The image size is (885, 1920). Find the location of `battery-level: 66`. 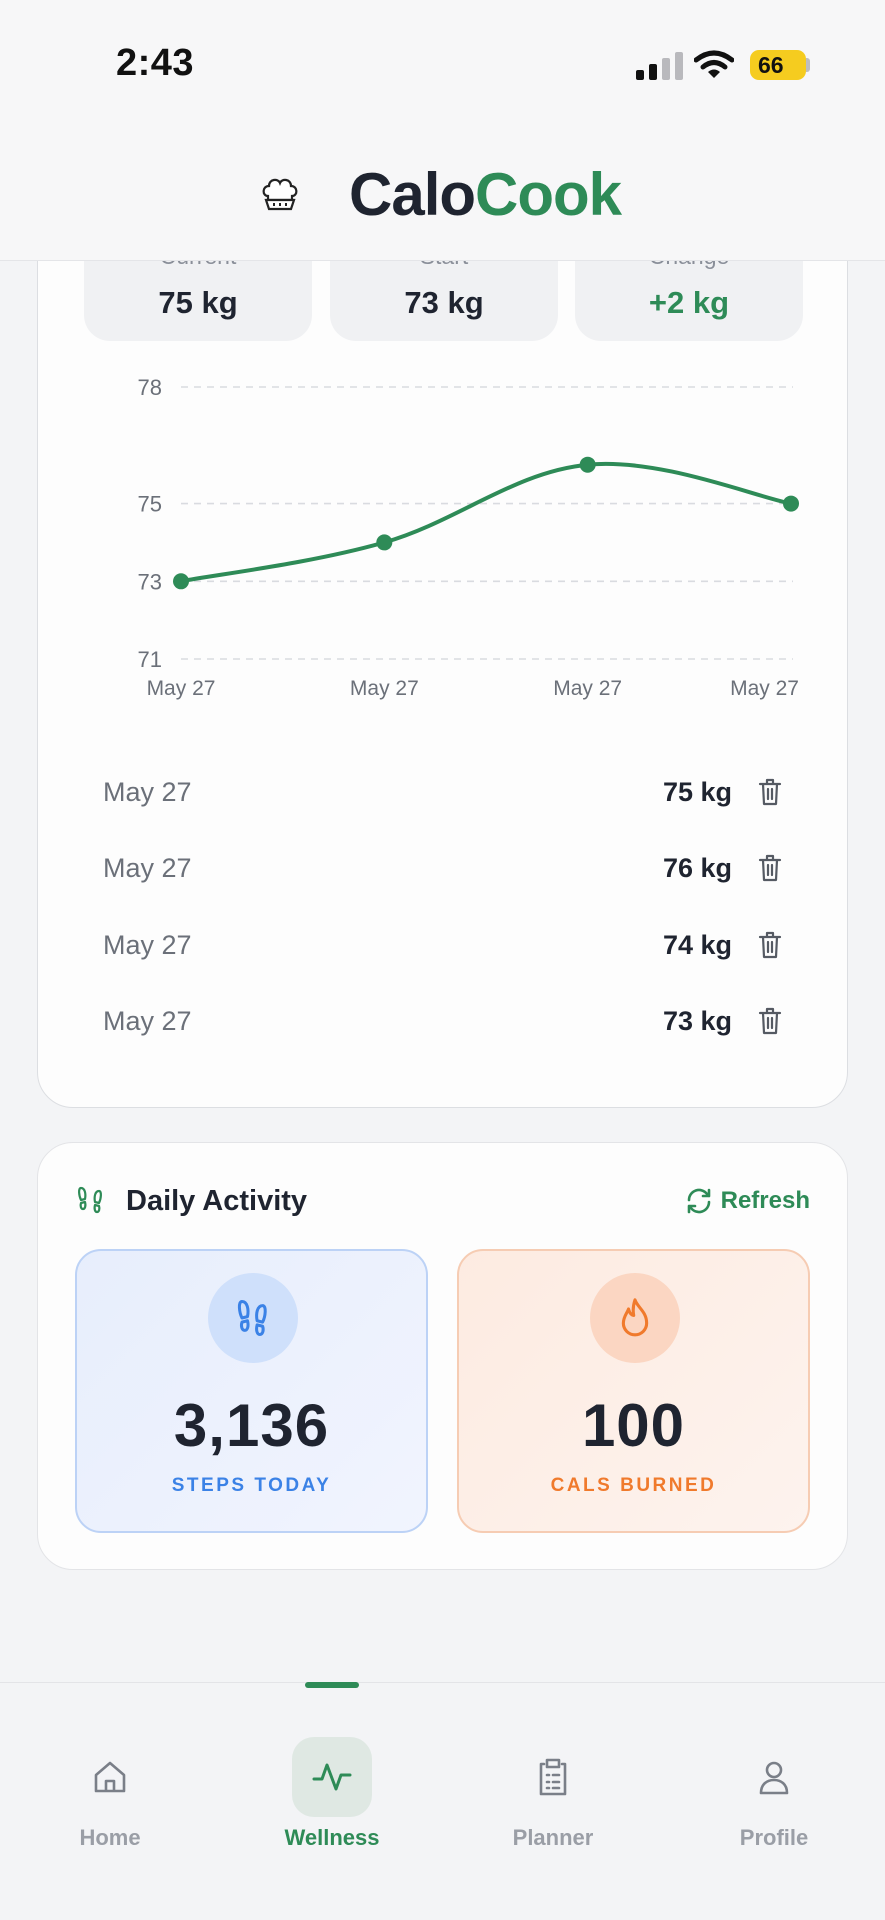

battery-level: 66 is located at coordinates (771, 64).